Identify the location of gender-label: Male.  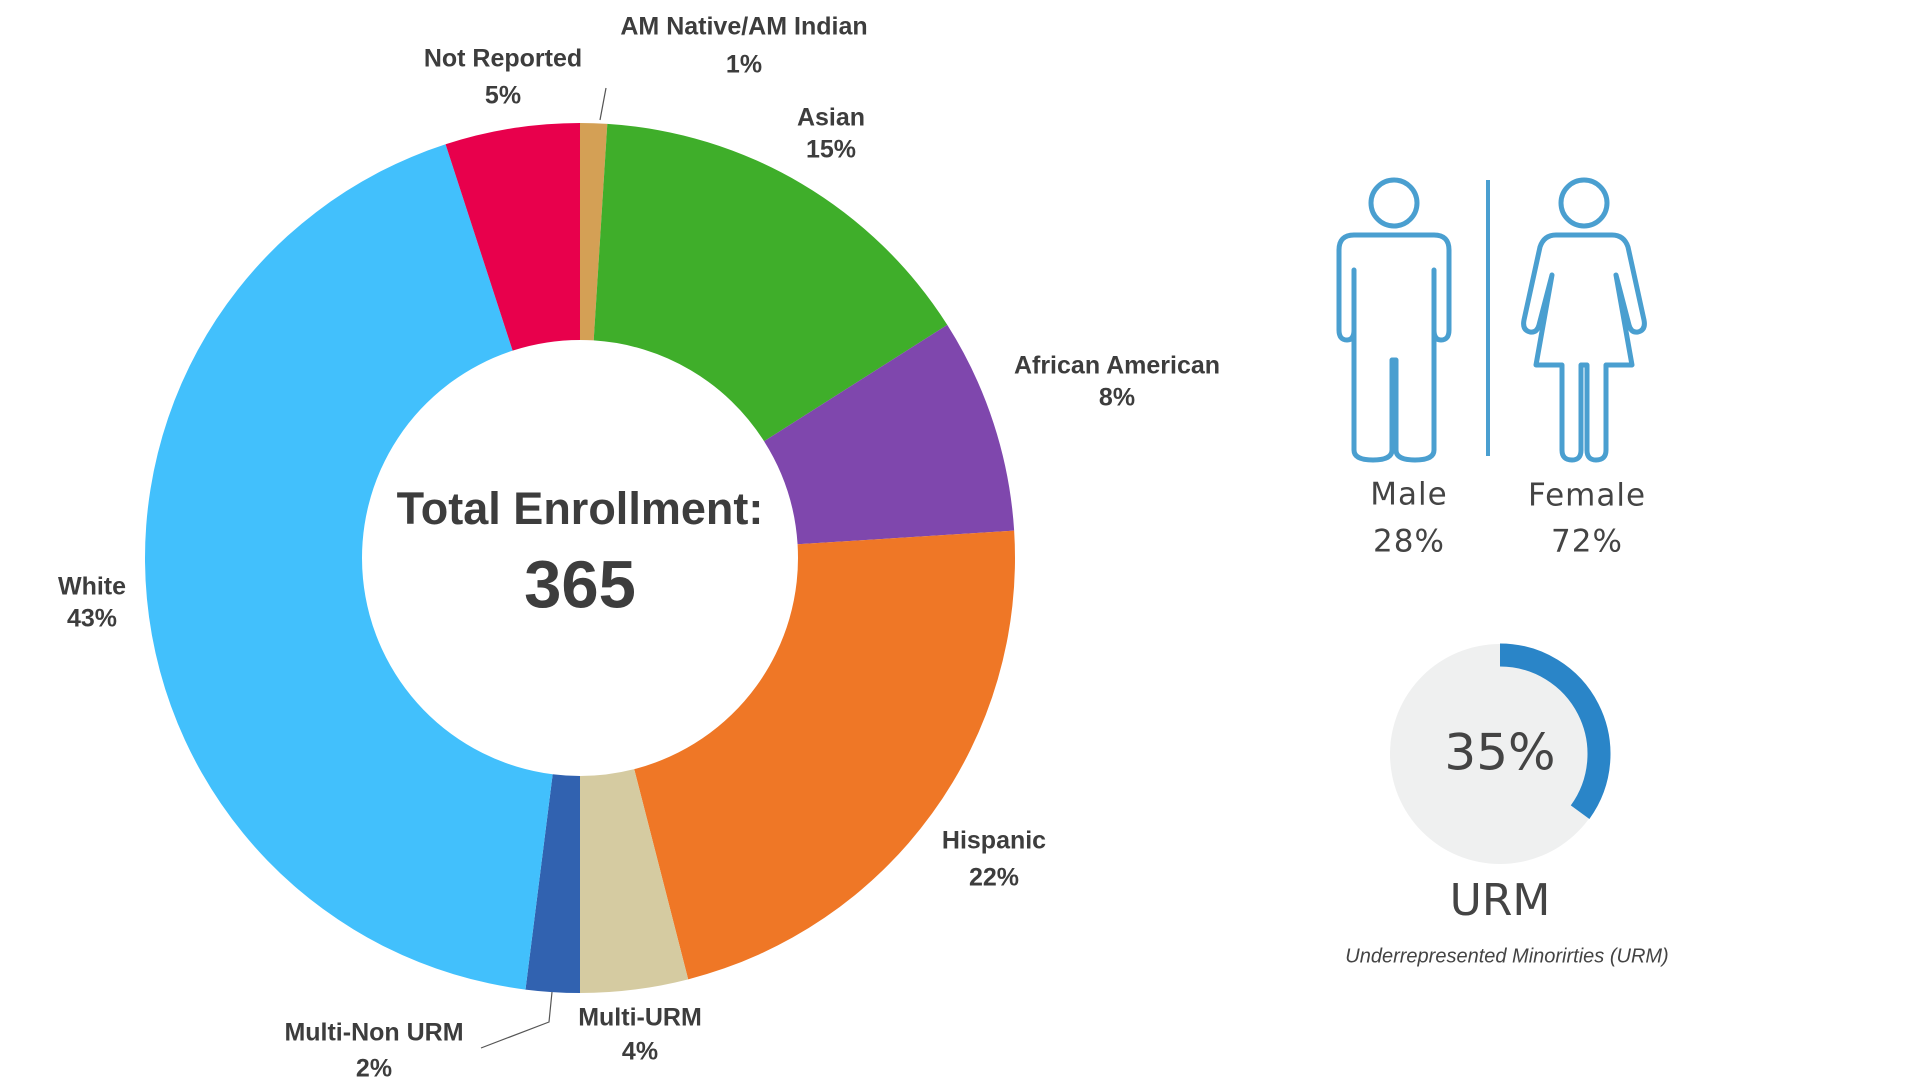
(1408, 495).